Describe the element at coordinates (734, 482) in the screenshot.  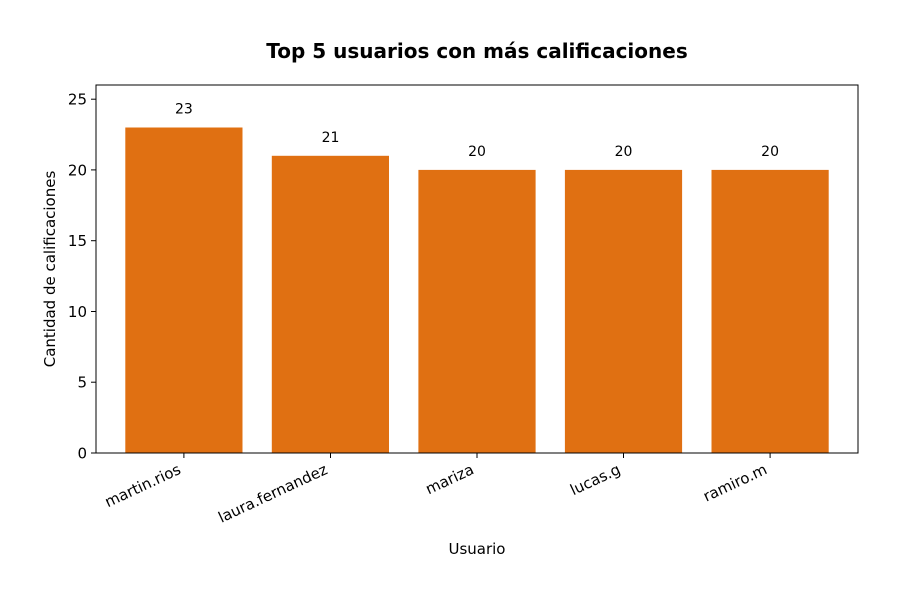
I see `x-tick-label: ramiro.m` at that location.